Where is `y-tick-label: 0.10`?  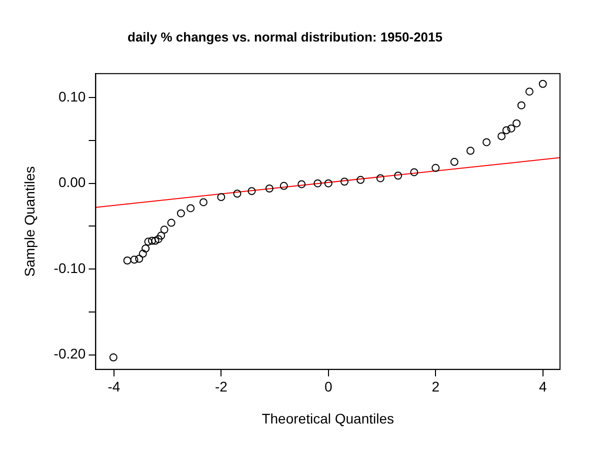
y-tick-label: 0.10 is located at coordinates (72, 96).